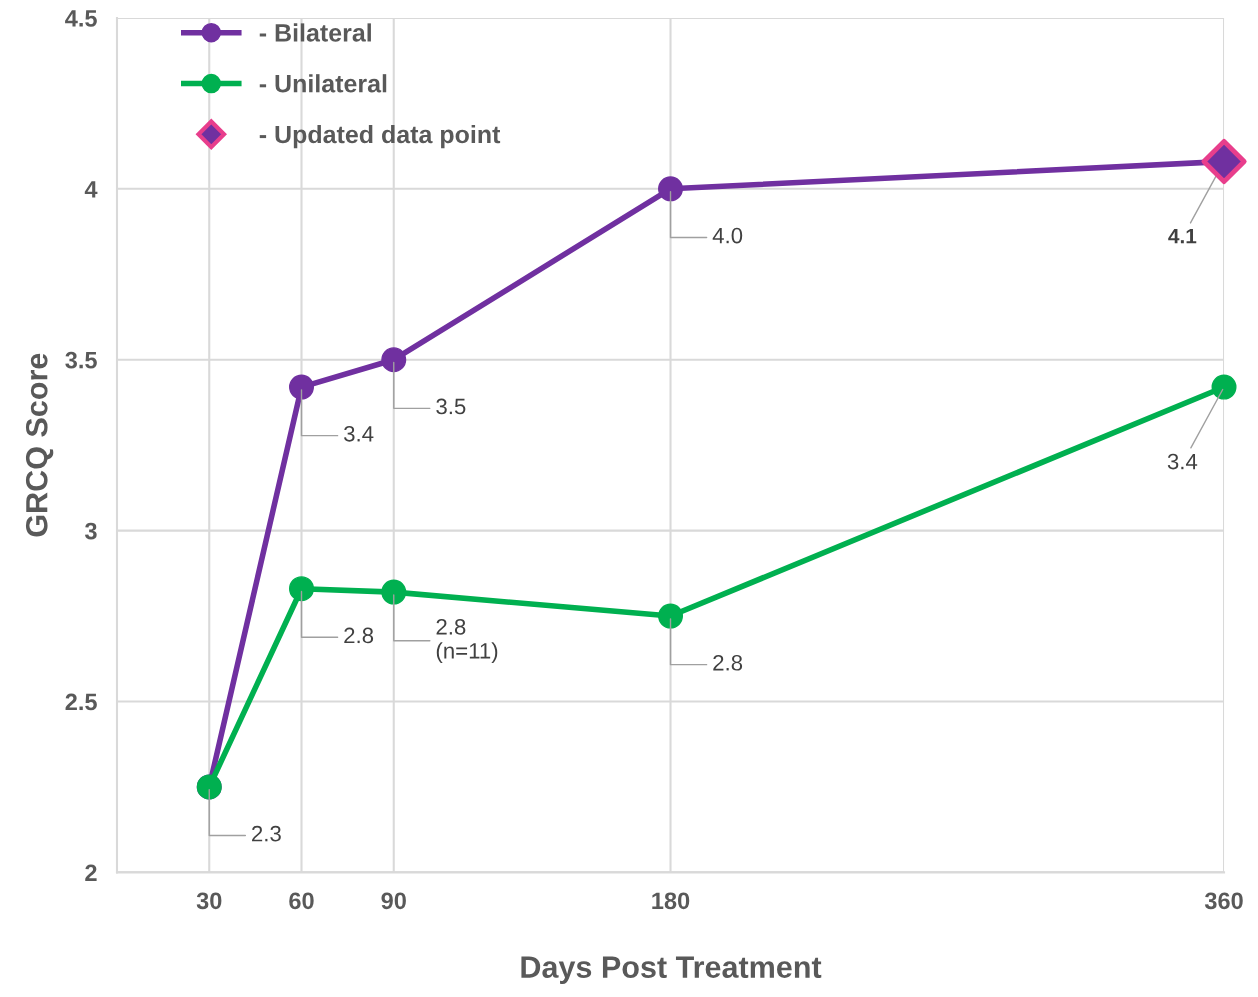 The width and height of the screenshot is (1258, 997). What do you see at coordinates (209, 901) in the screenshot?
I see `x-tick-label: 30` at bounding box center [209, 901].